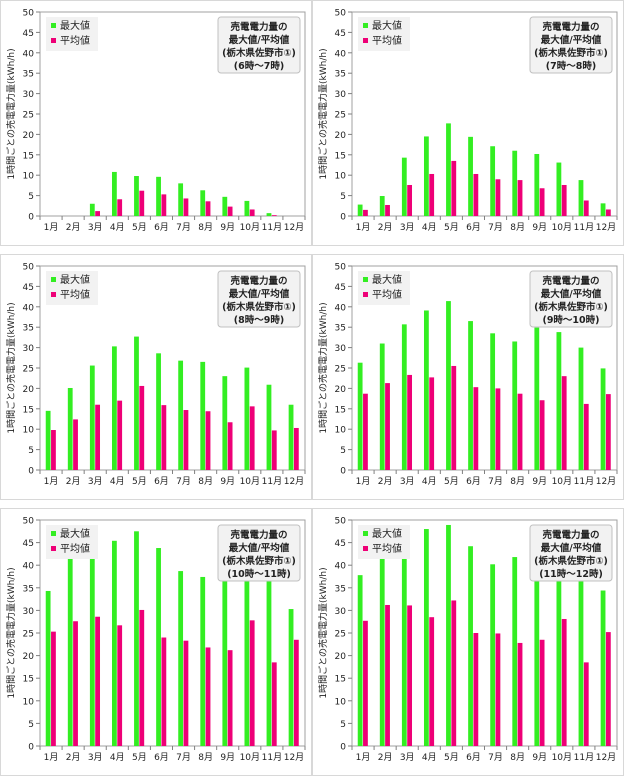  I want to click on legend-label: 最大値, so click(75, 533).